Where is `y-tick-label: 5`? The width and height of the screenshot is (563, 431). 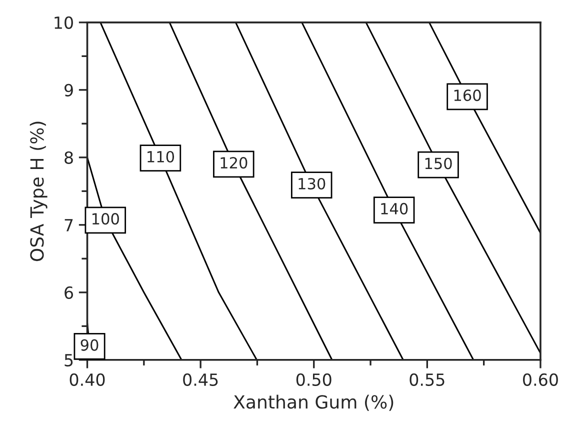
y-tick-label: 5 is located at coordinates (68, 360).